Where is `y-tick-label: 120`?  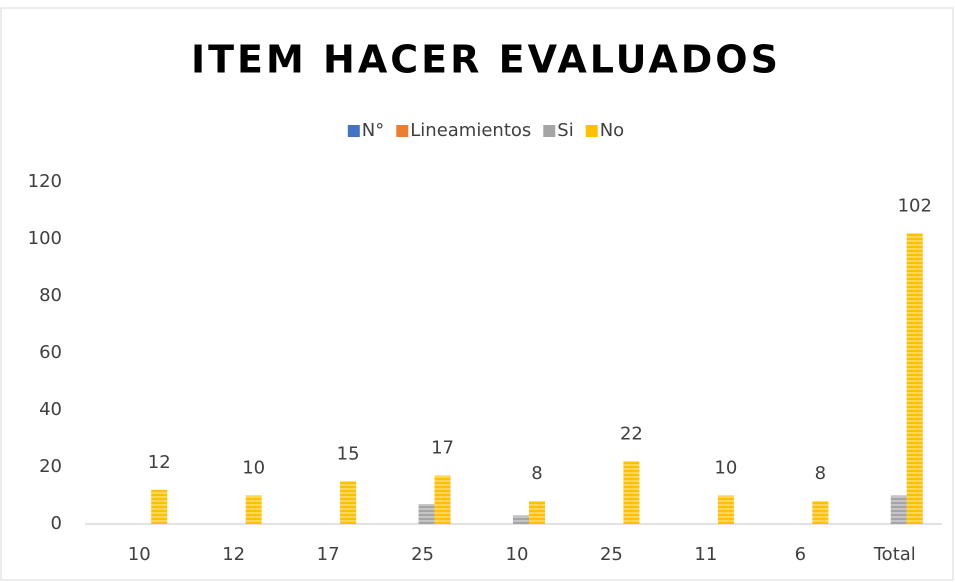
y-tick-label: 120 is located at coordinates (45, 181).